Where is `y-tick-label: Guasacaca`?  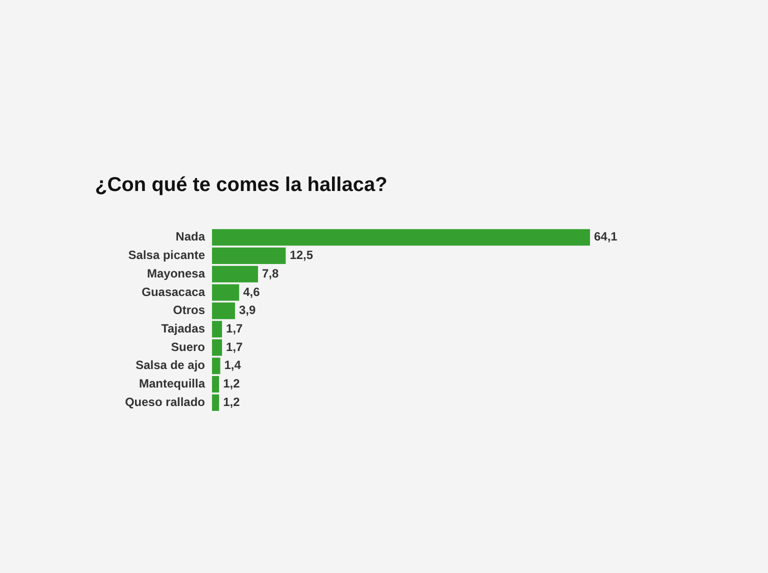 y-tick-label: Guasacaca is located at coordinates (174, 291).